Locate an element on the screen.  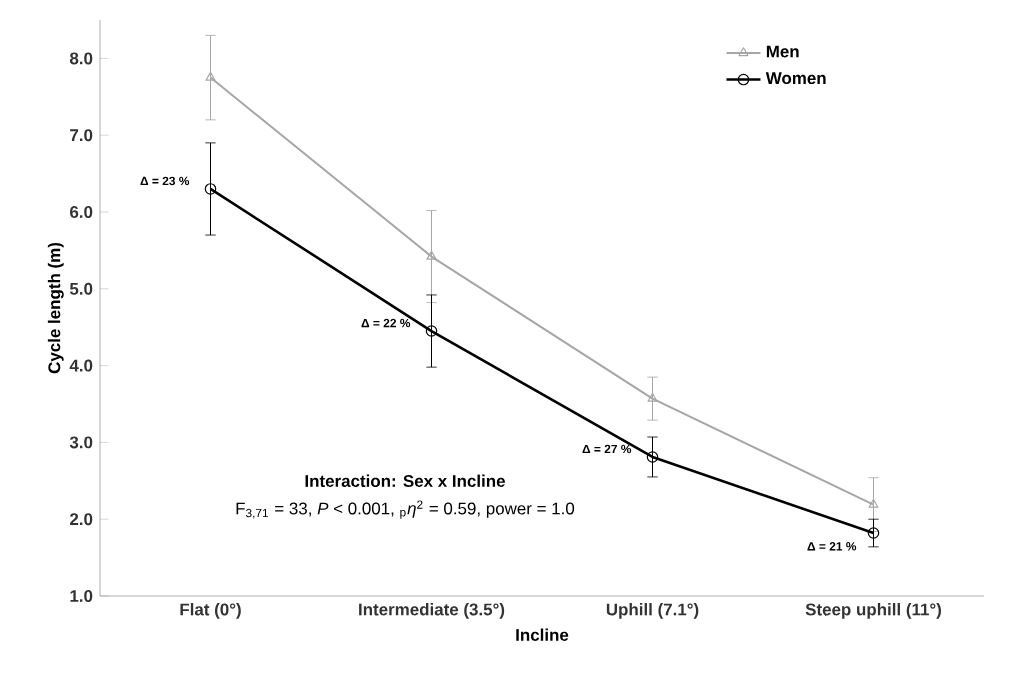
x-tick-label: Flat (0°) is located at coordinates (210, 611).